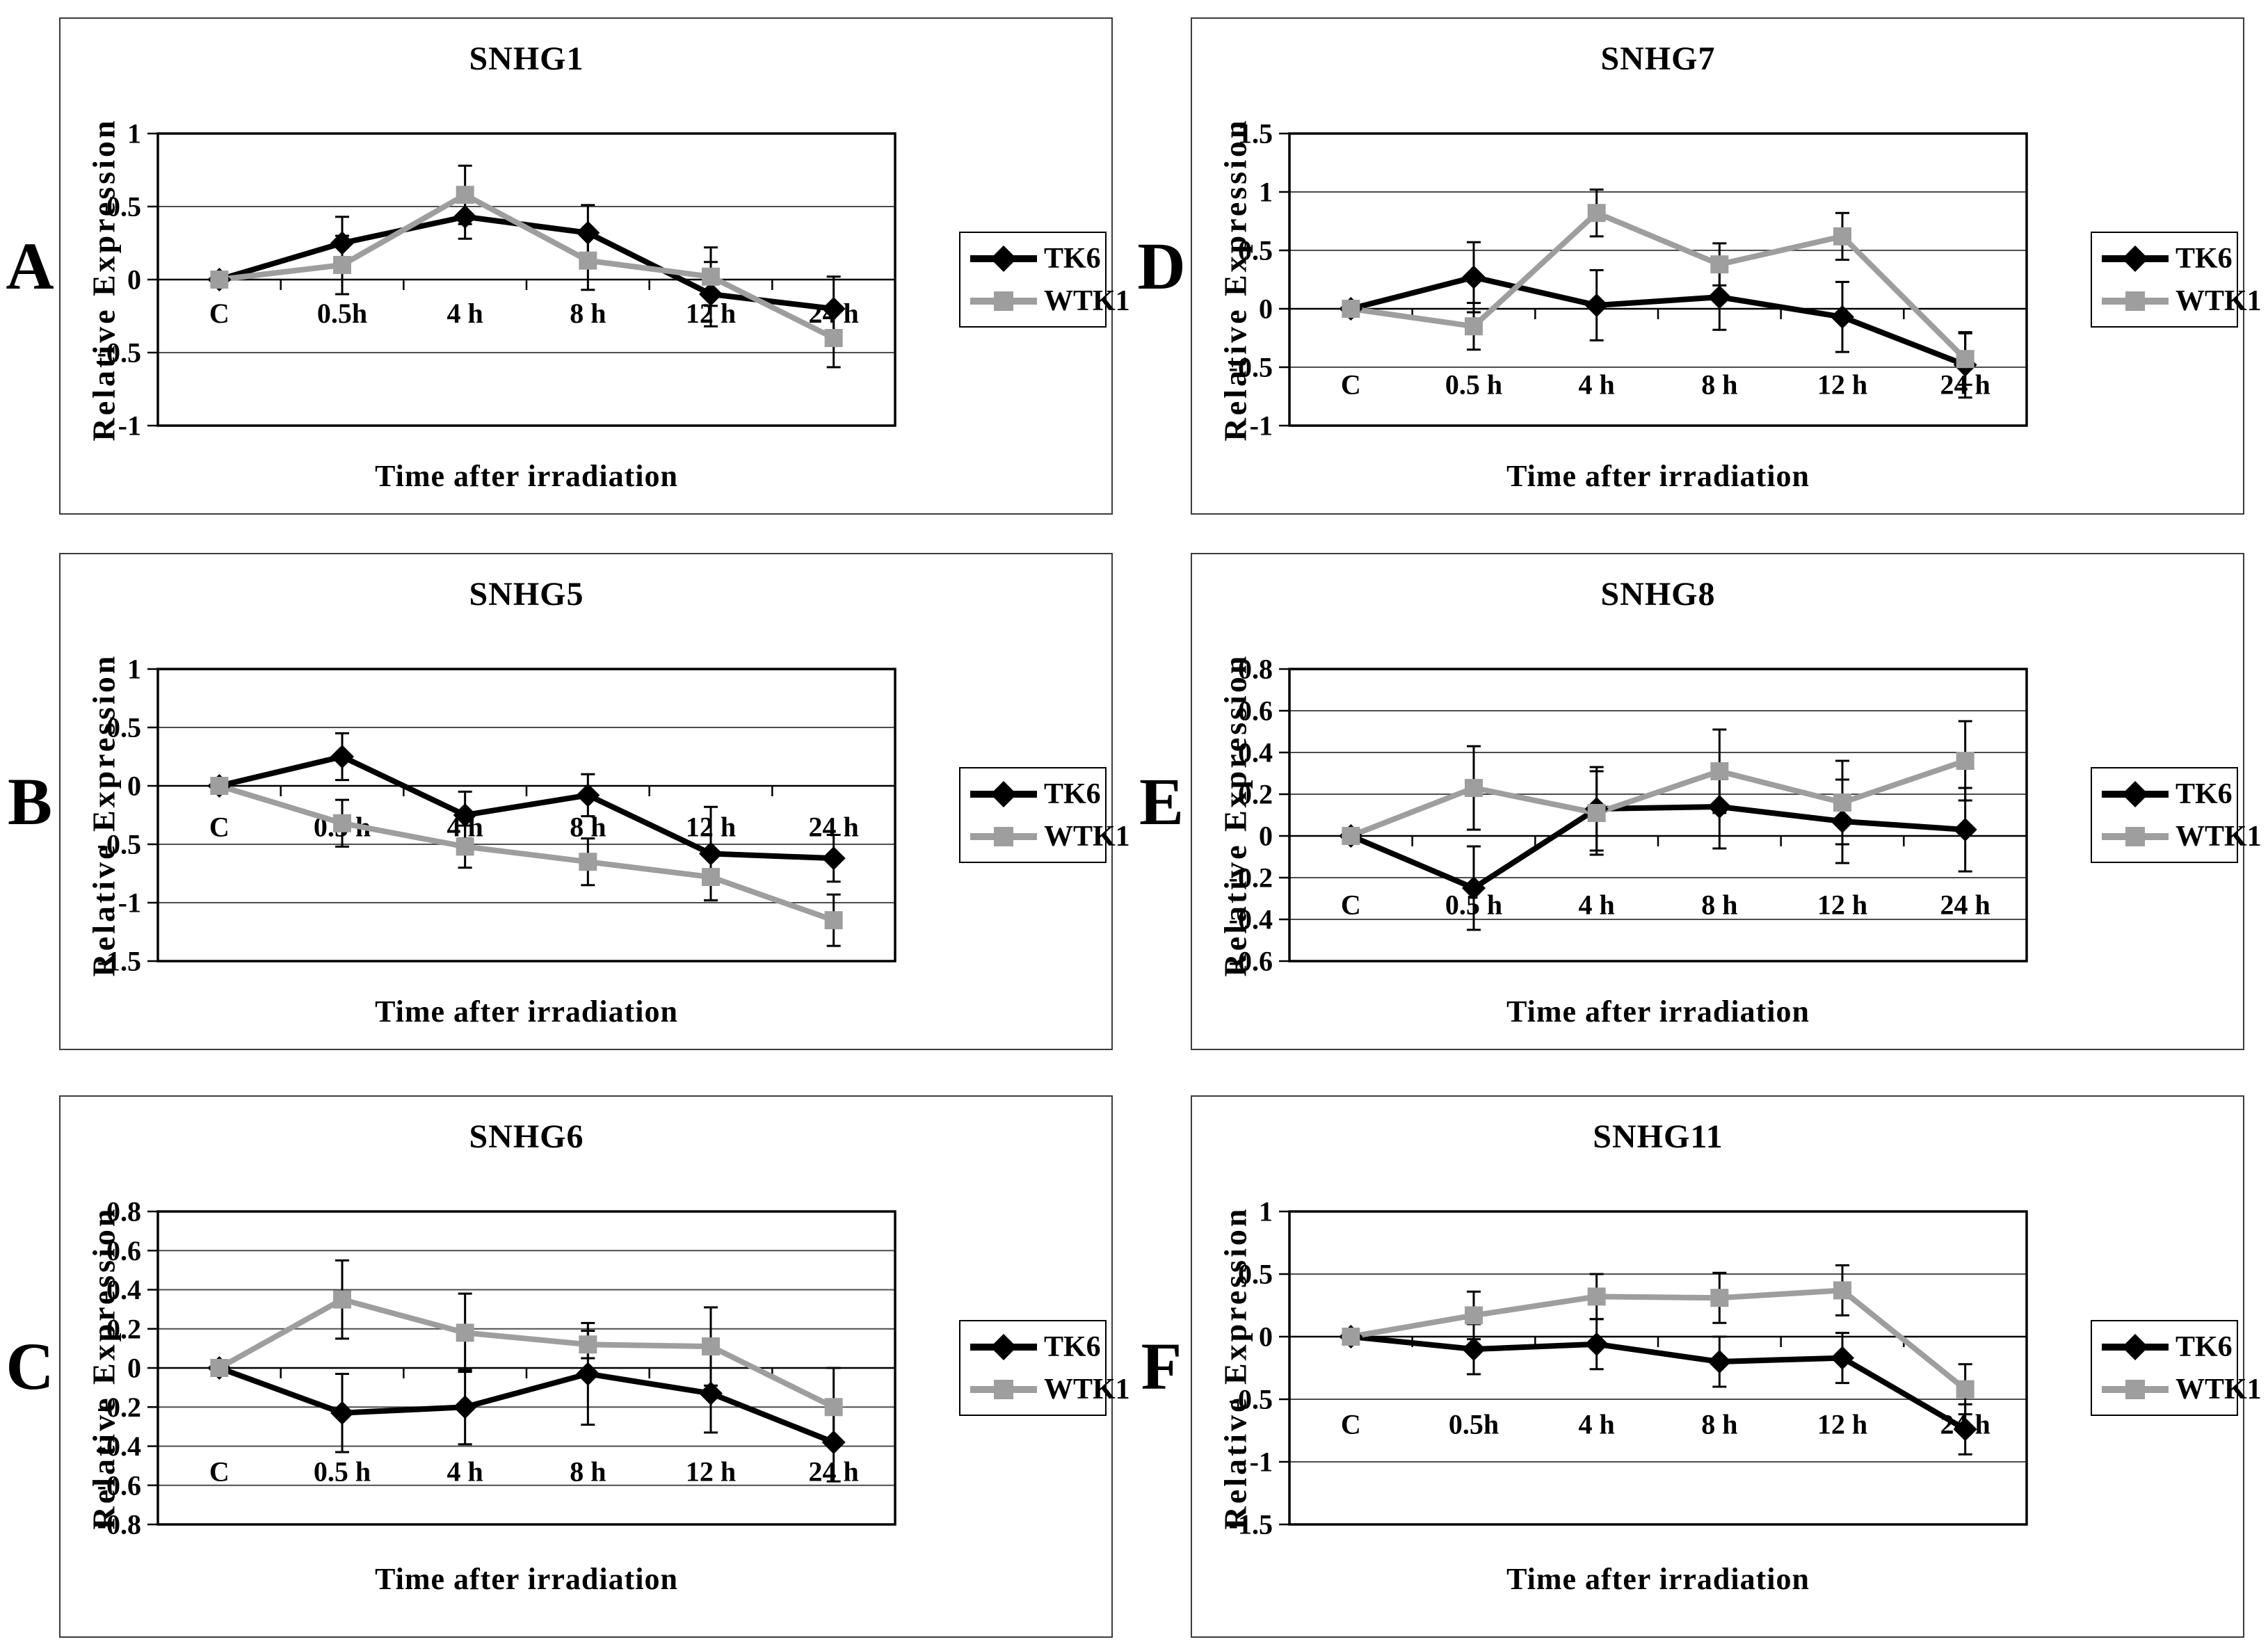 Image resolution: width=2268 pixels, height=1651 pixels. I want to click on svg-text: 24 h, so click(1965, 905).